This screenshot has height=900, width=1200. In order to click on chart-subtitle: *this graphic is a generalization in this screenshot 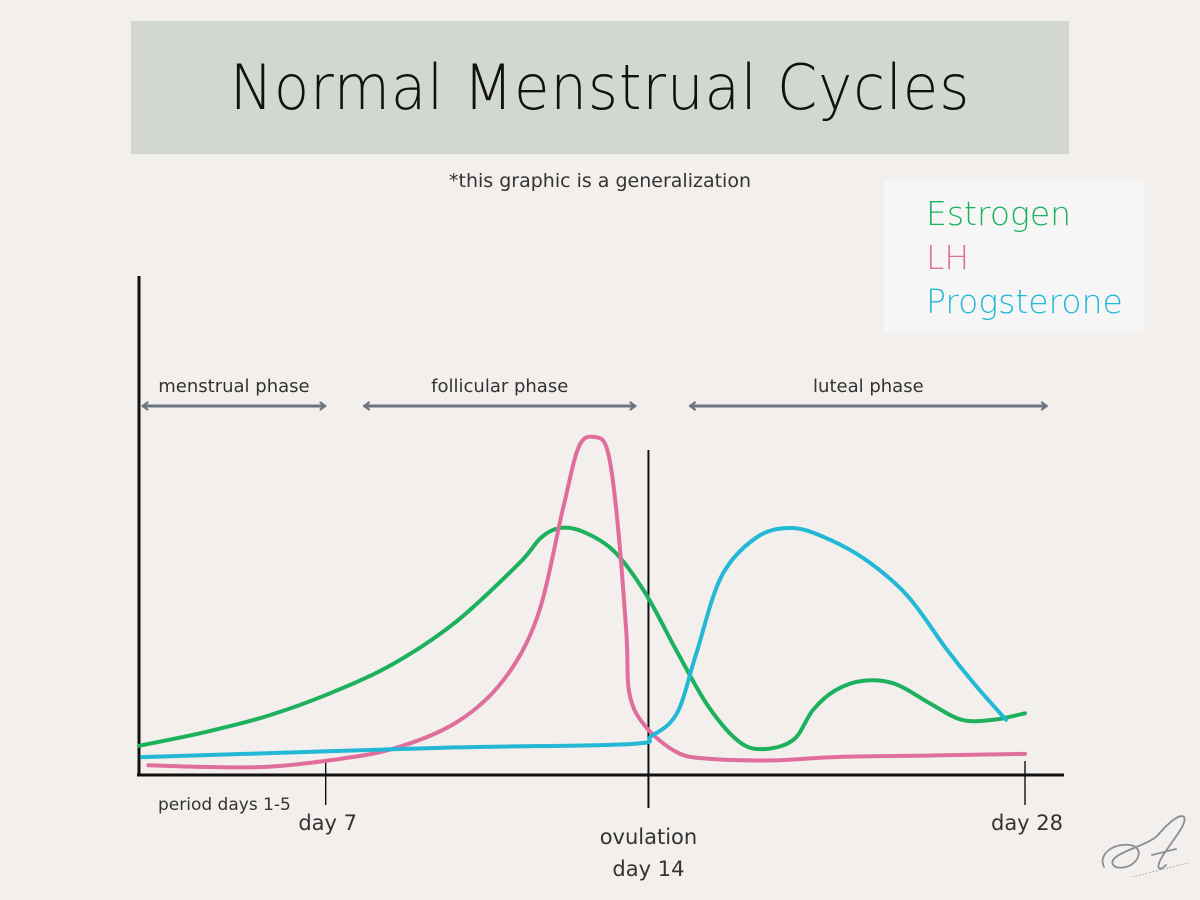, I will do `click(600, 181)`.